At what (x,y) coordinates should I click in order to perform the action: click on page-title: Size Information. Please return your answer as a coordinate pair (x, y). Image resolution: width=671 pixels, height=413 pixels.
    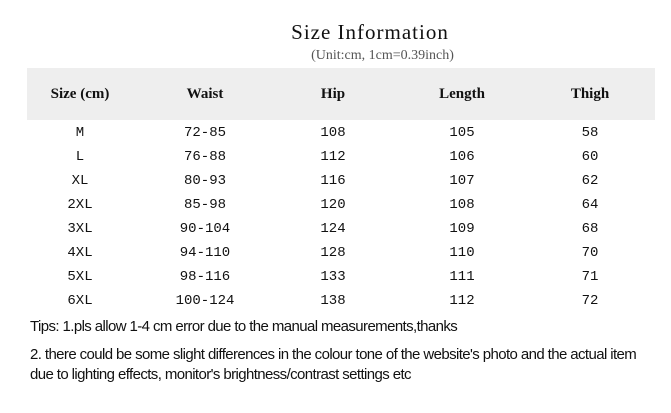
    Looking at the image, I should click on (370, 32).